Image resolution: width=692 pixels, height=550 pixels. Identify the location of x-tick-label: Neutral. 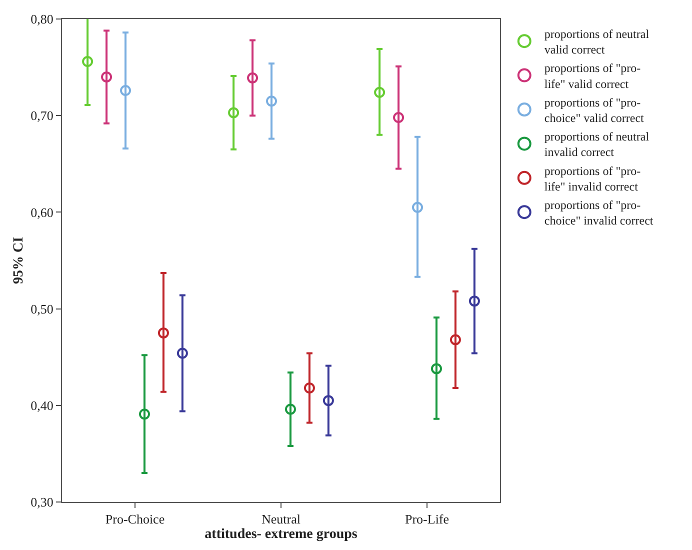
(281, 519).